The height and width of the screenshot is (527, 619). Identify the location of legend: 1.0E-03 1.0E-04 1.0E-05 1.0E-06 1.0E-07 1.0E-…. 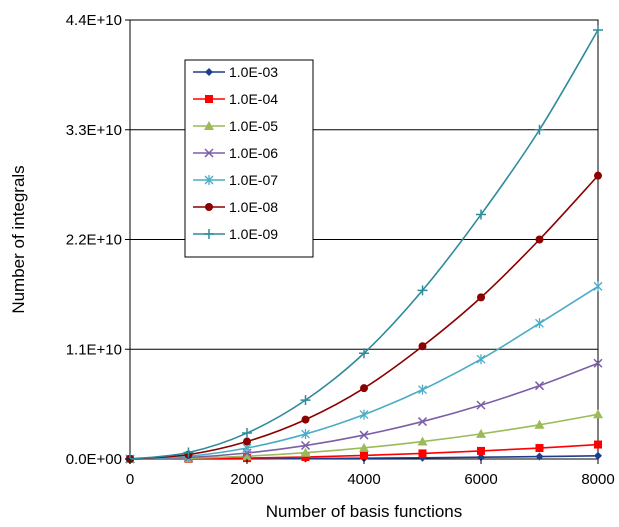
(249, 158).